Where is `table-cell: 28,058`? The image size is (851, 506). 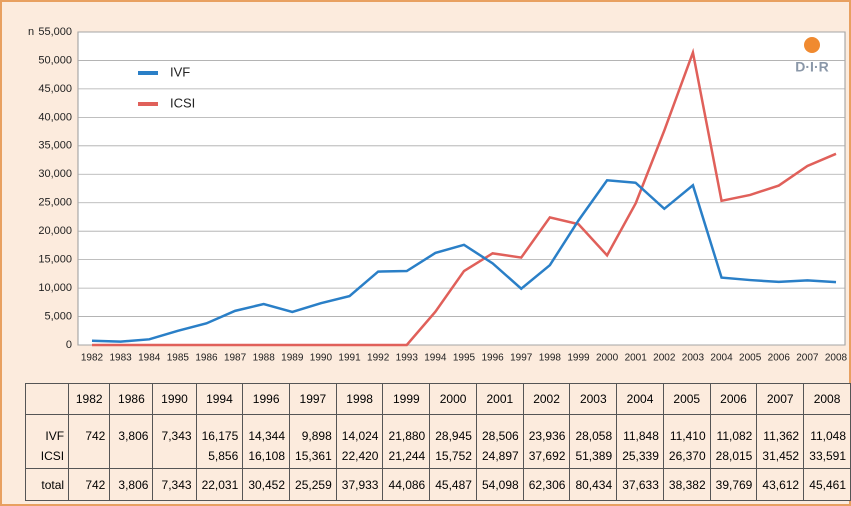 table-cell: 28,058 is located at coordinates (593, 428).